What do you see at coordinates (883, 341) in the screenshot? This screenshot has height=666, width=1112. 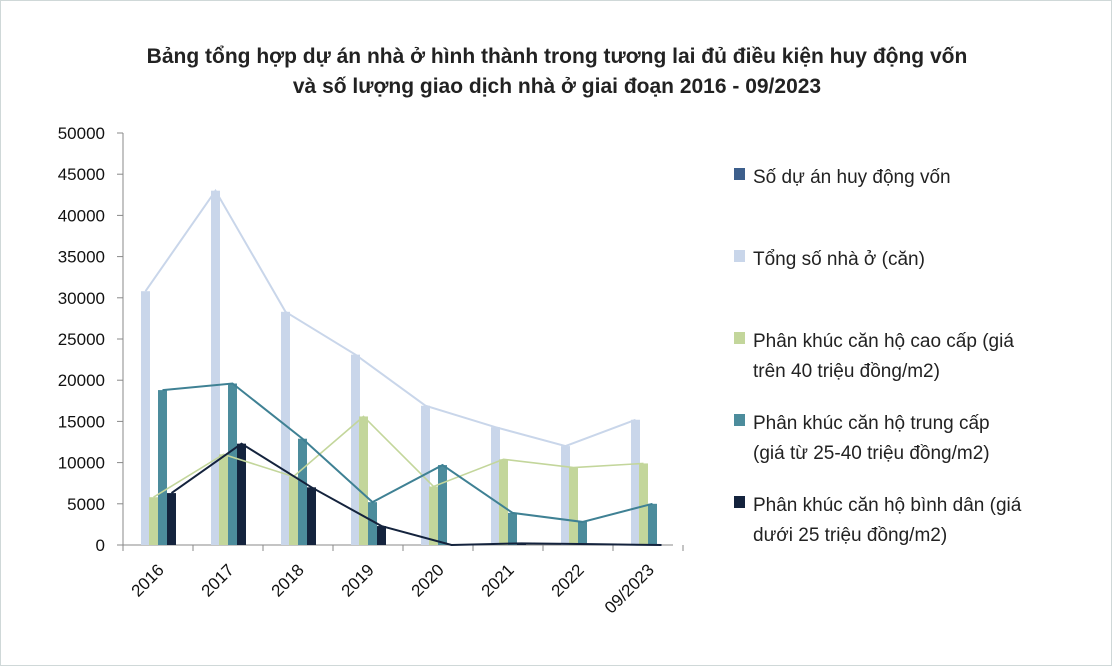 I see `legend-label: Phân khúc căn hộ cao cấp (giá` at bounding box center [883, 341].